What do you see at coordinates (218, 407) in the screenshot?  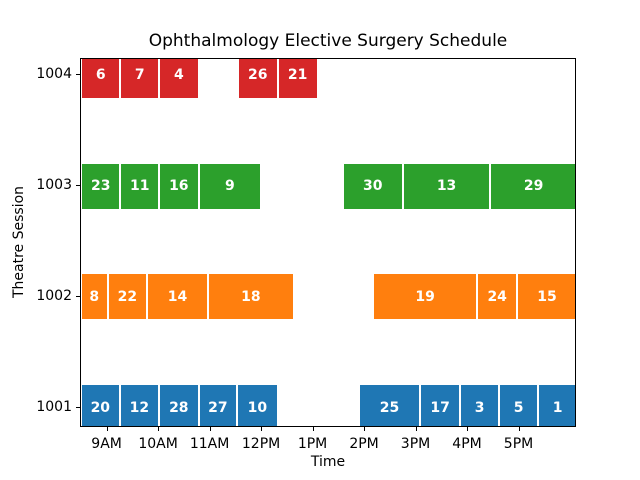 I see `case-label: 27` at bounding box center [218, 407].